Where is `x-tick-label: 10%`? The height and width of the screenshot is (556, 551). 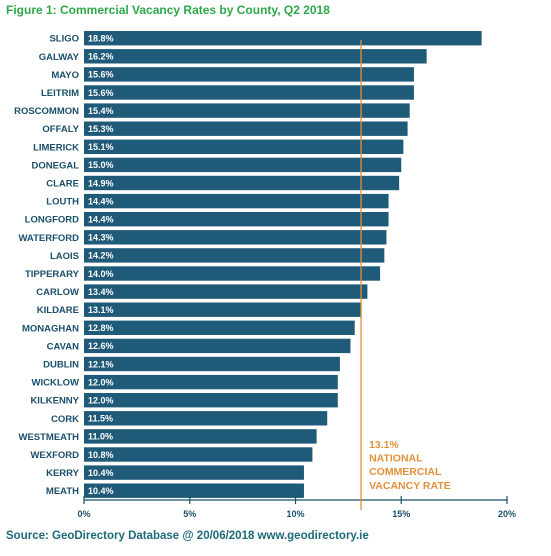 x-tick-label: 10% is located at coordinates (295, 514).